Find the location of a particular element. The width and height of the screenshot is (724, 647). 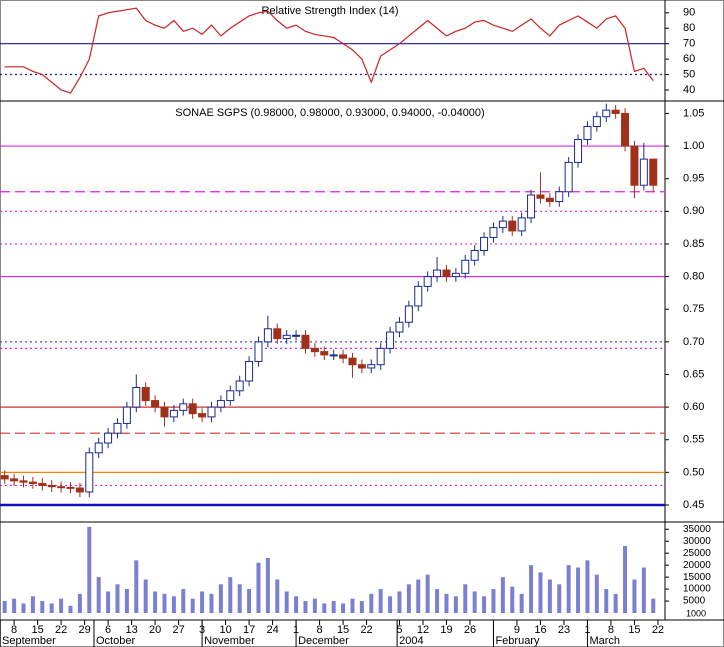

month-label: December is located at coordinates (323, 641).